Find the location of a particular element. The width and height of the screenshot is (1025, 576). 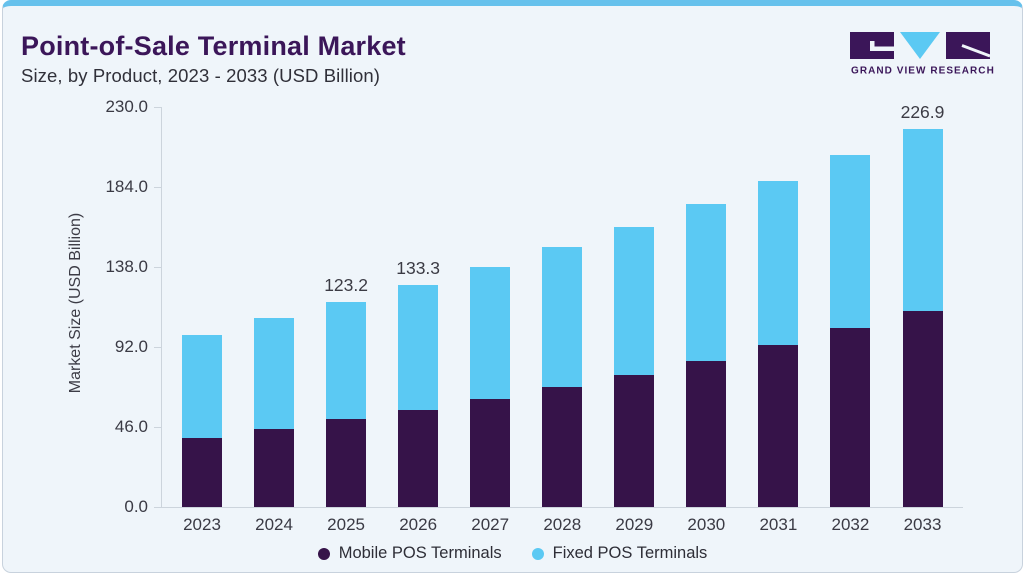

x-axis-label-2026: 2026 is located at coordinates (418, 524).